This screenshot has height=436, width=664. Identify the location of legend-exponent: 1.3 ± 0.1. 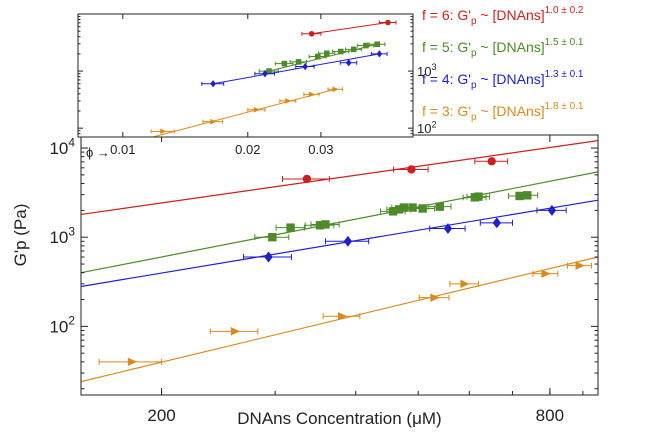
(564, 74).